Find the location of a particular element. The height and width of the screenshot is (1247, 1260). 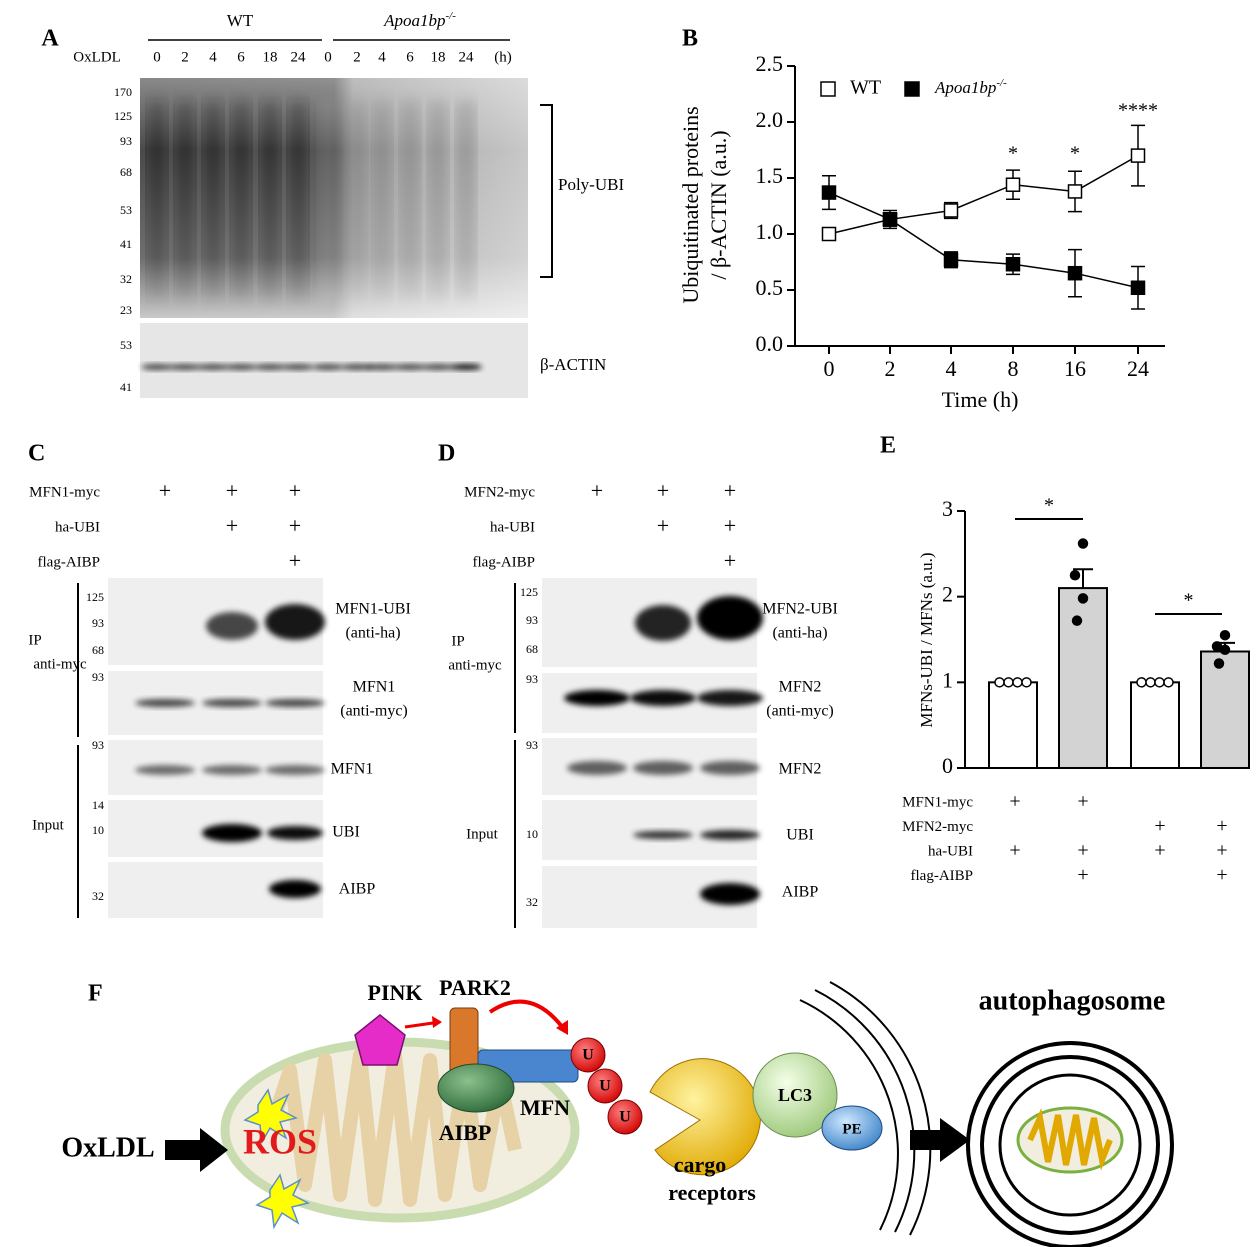

cargo-label: receptors is located at coordinates (712, 1192).